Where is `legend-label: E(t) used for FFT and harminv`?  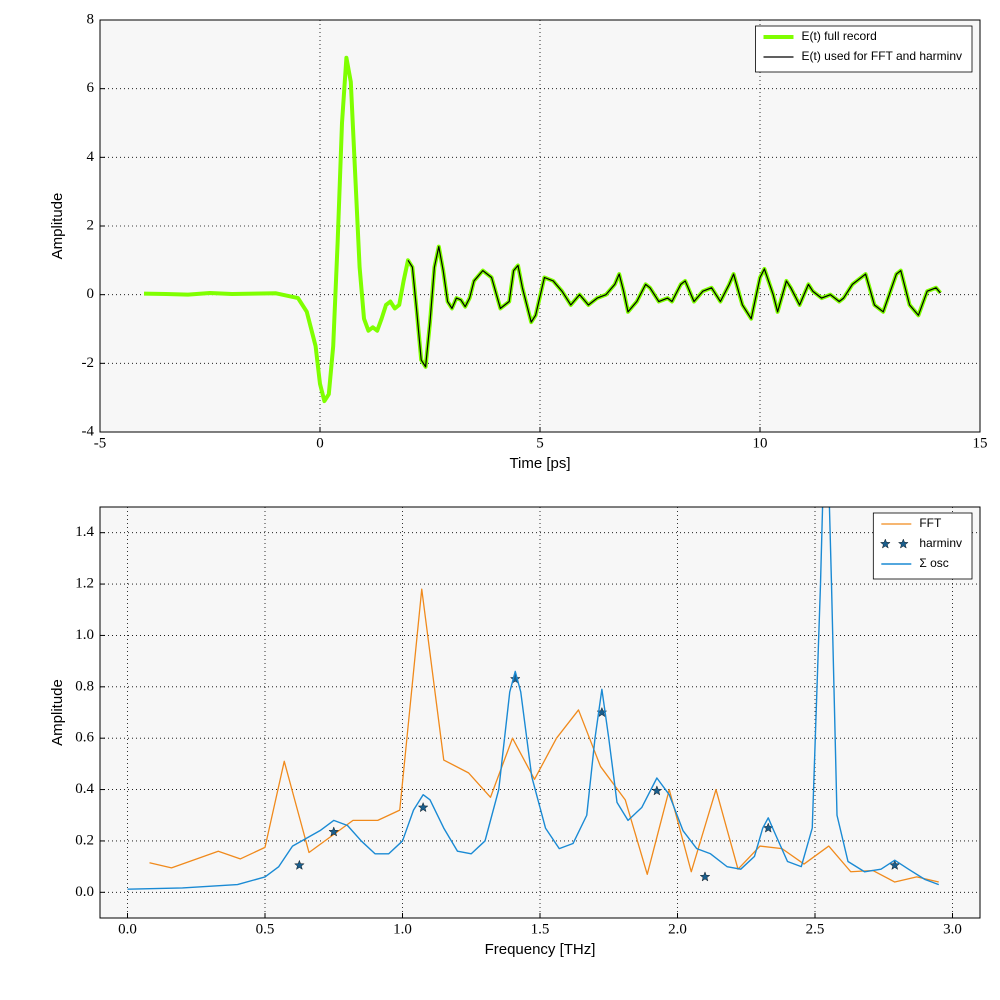
legend-label: E(t) used for FFT and harminv is located at coordinates (882, 56).